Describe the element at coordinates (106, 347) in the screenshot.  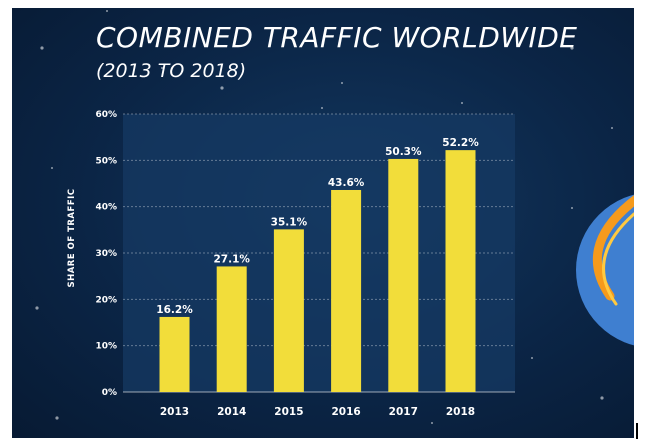
I see `y-tick-label: 10%` at that location.